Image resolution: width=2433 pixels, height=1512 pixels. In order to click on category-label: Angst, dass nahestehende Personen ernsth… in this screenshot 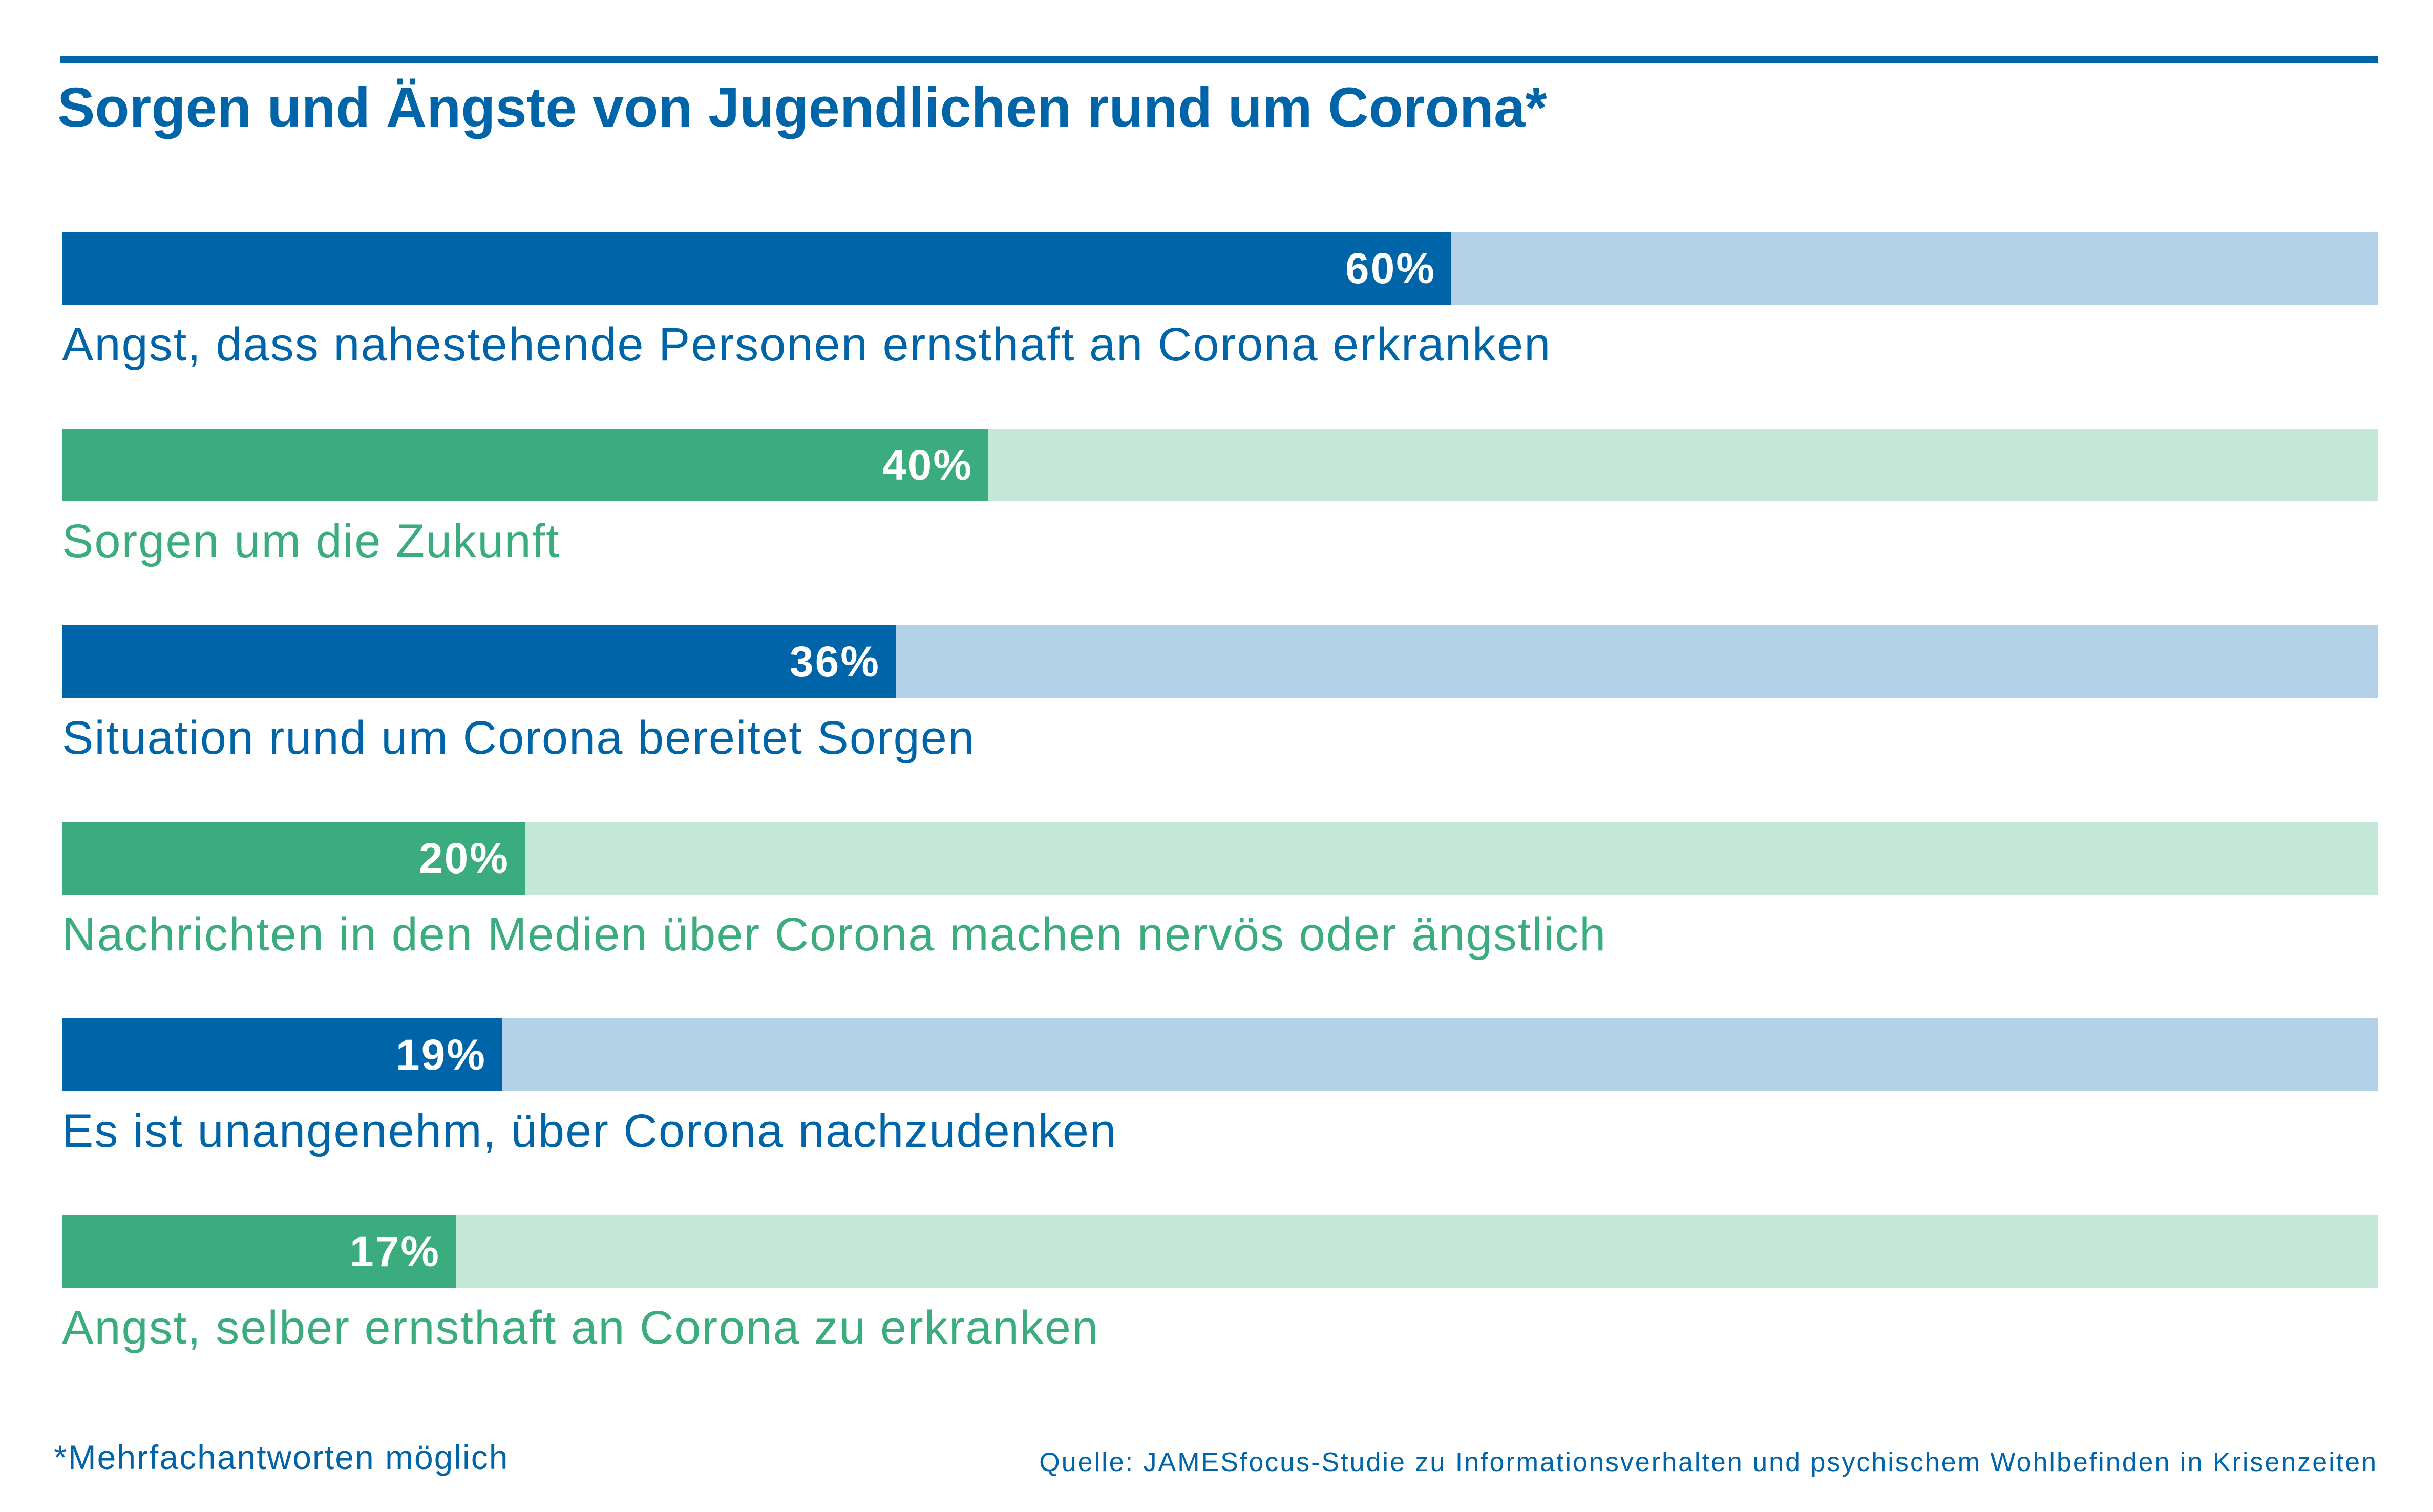, I will do `click(807, 344)`.